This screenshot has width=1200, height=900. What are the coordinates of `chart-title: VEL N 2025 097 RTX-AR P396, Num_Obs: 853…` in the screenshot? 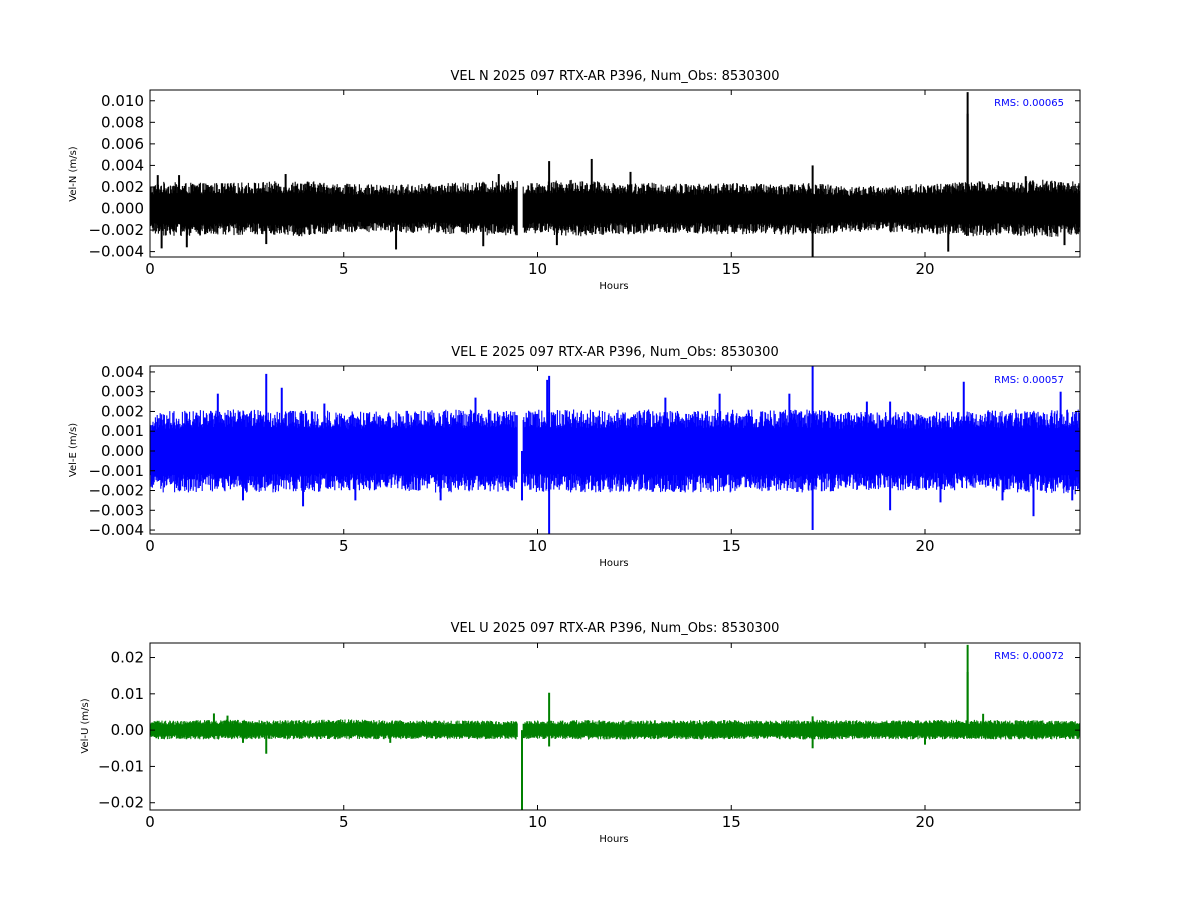 It's located at (615, 76).